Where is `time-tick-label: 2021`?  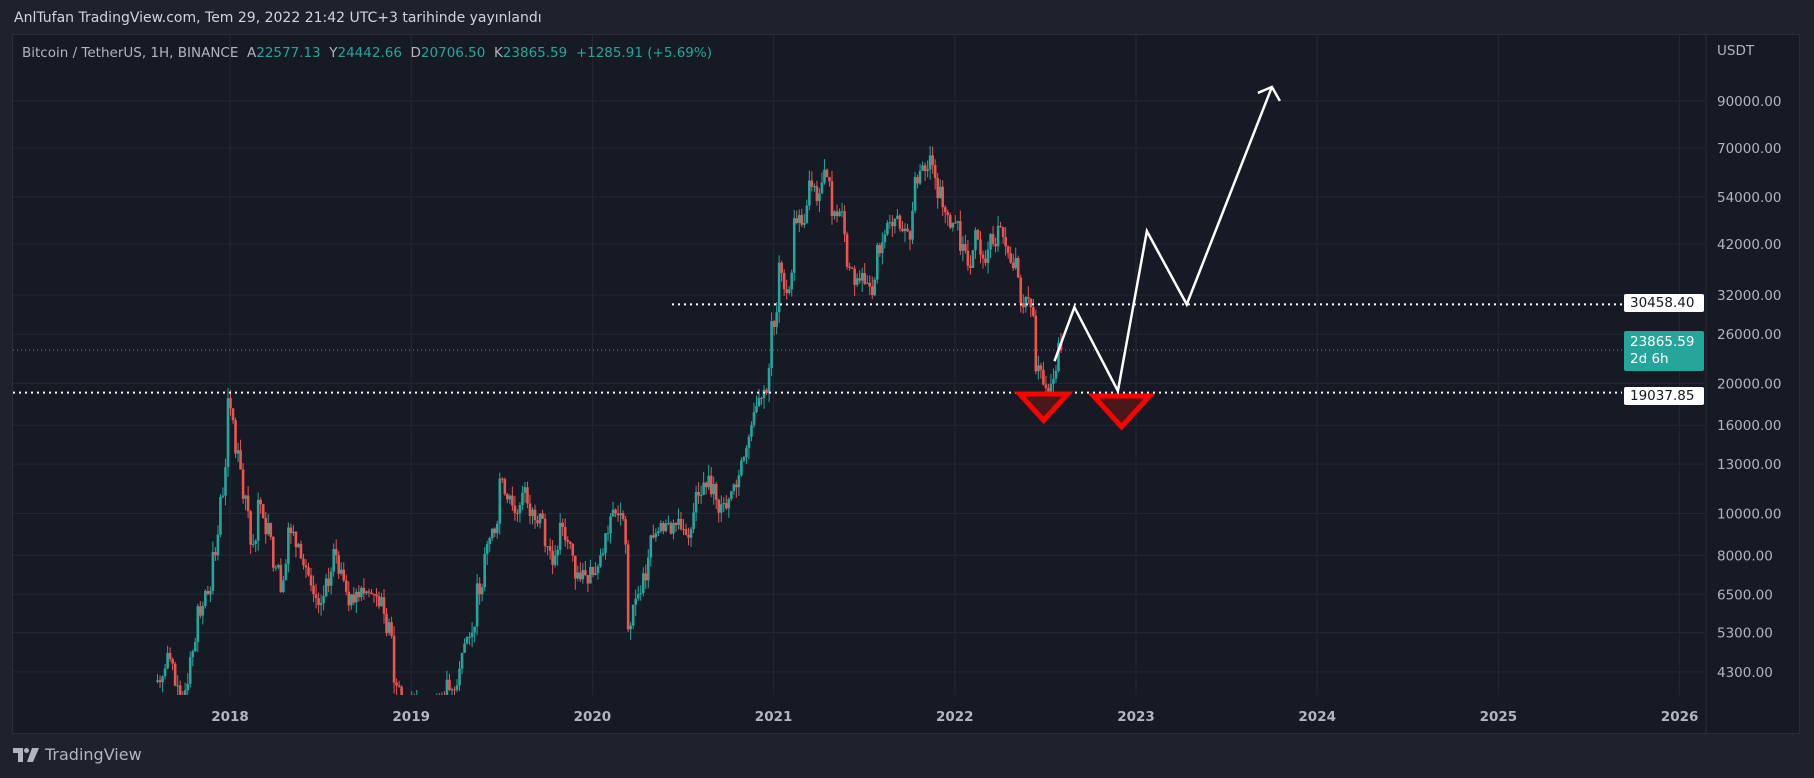
time-tick-label: 2021 is located at coordinates (774, 717).